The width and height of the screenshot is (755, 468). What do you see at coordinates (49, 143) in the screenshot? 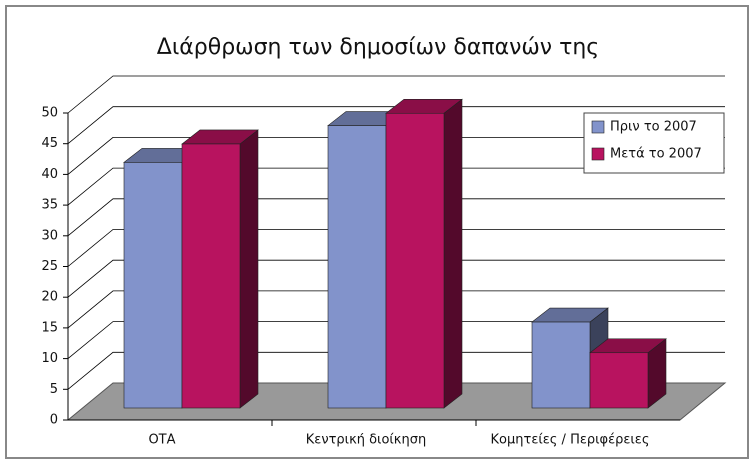
I see `y-tick-label: 45` at bounding box center [49, 143].